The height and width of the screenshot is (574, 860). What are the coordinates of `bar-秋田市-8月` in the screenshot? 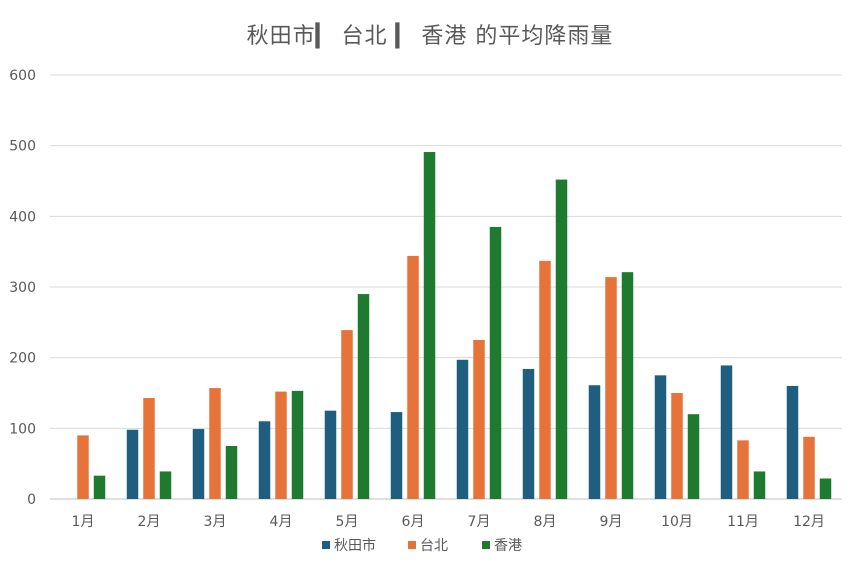 It's located at (528, 433).